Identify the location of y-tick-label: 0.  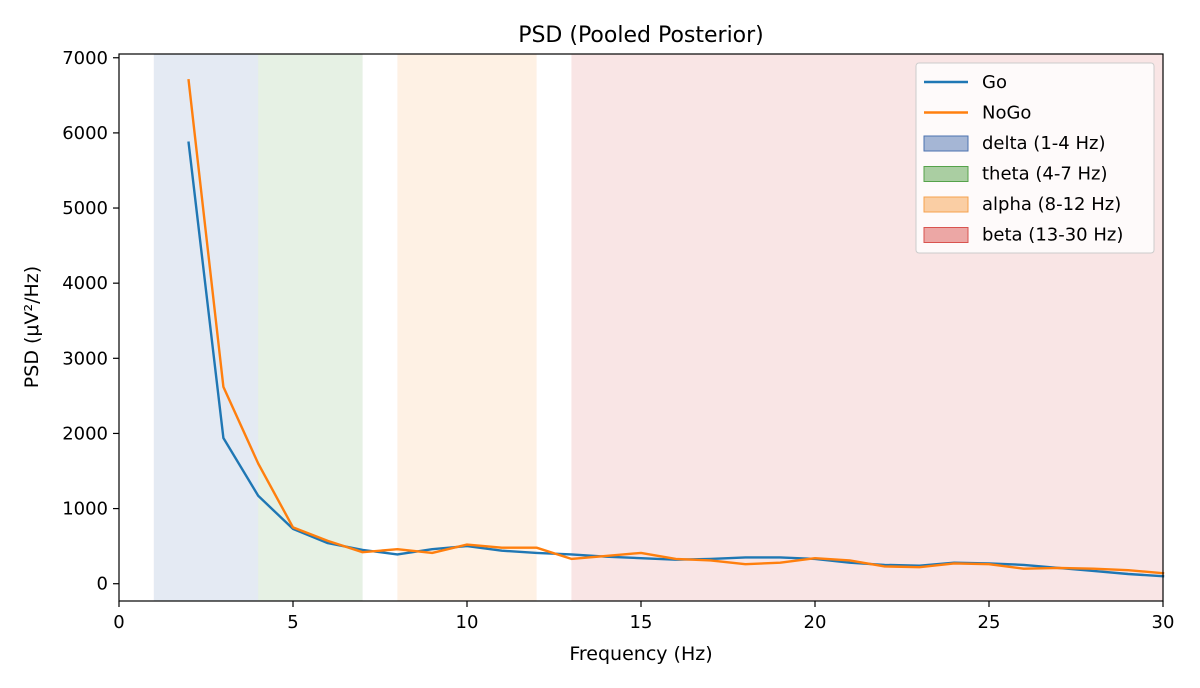
(102, 584).